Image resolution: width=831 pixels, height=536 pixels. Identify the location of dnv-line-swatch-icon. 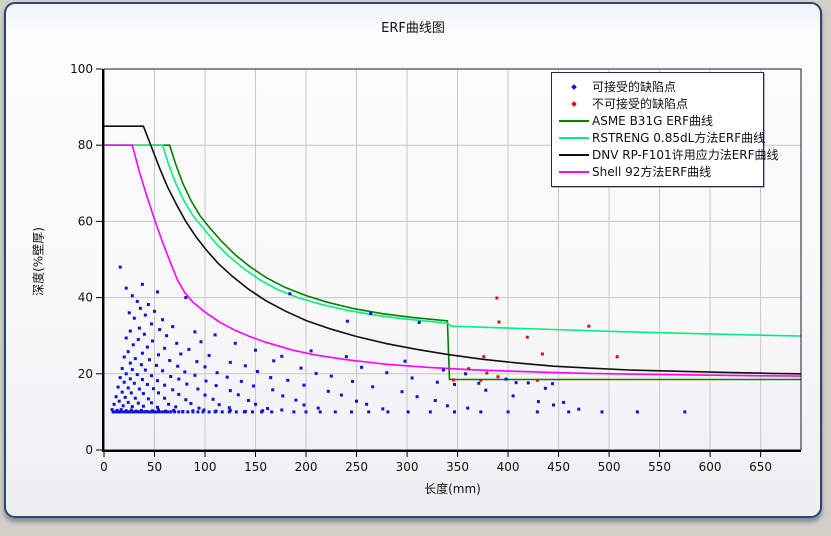
(574, 154).